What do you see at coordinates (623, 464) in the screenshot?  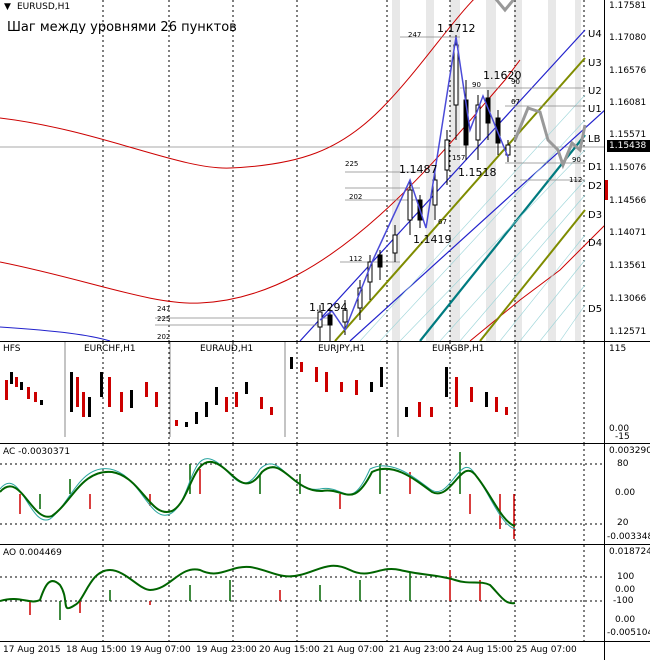 I see `ac-tick: 80` at bounding box center [623, 464].